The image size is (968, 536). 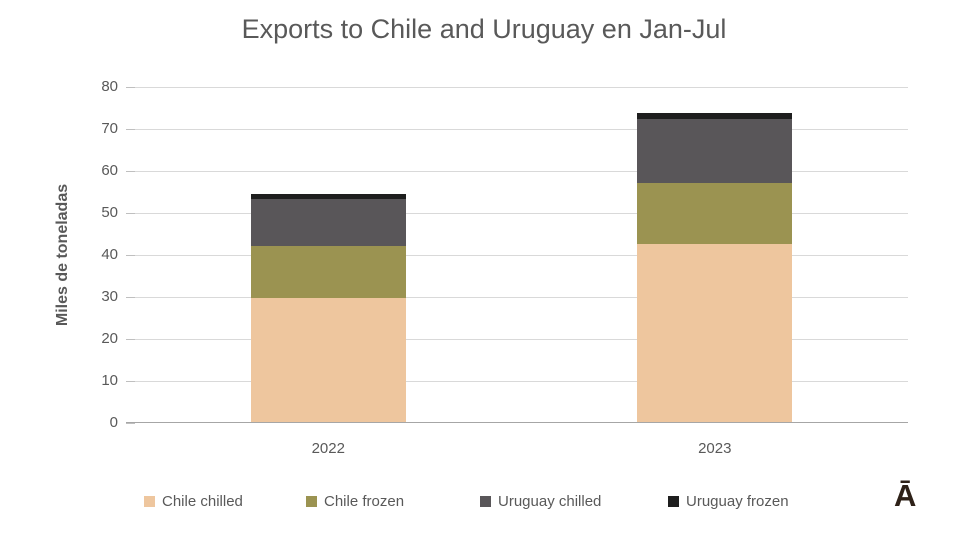 What do you see at coordinates (715, 332) in the screenshot?
I see `bar-2023-segment-chile-chilled` at bounding box center [715, 332].